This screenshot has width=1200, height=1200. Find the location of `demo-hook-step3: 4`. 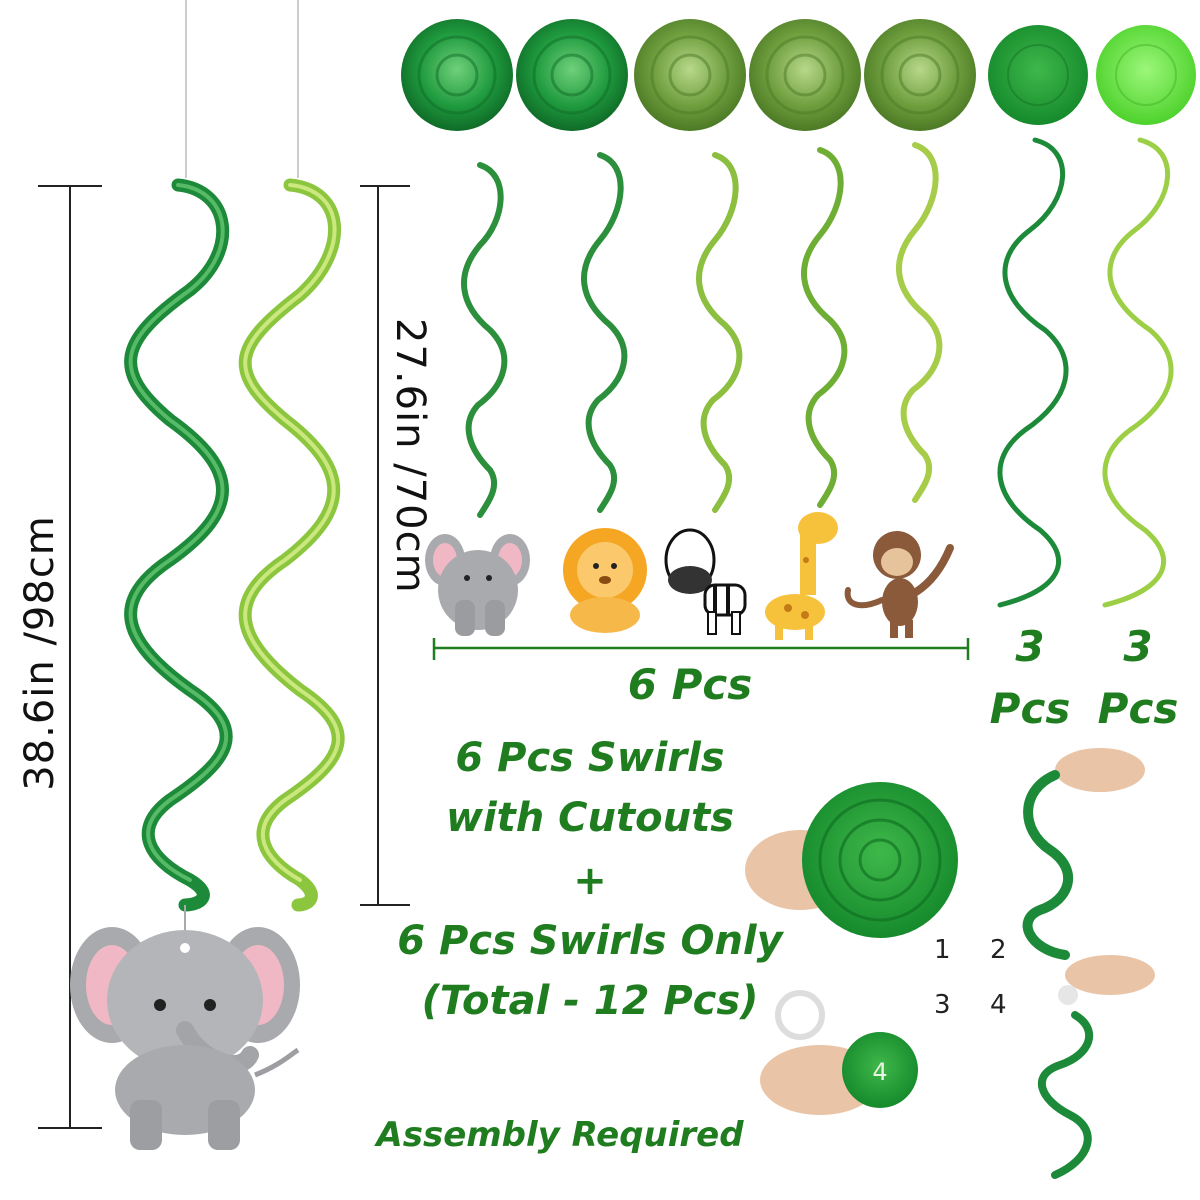

demo-hook-step3: 4 is located at coordinates (839, 1052).